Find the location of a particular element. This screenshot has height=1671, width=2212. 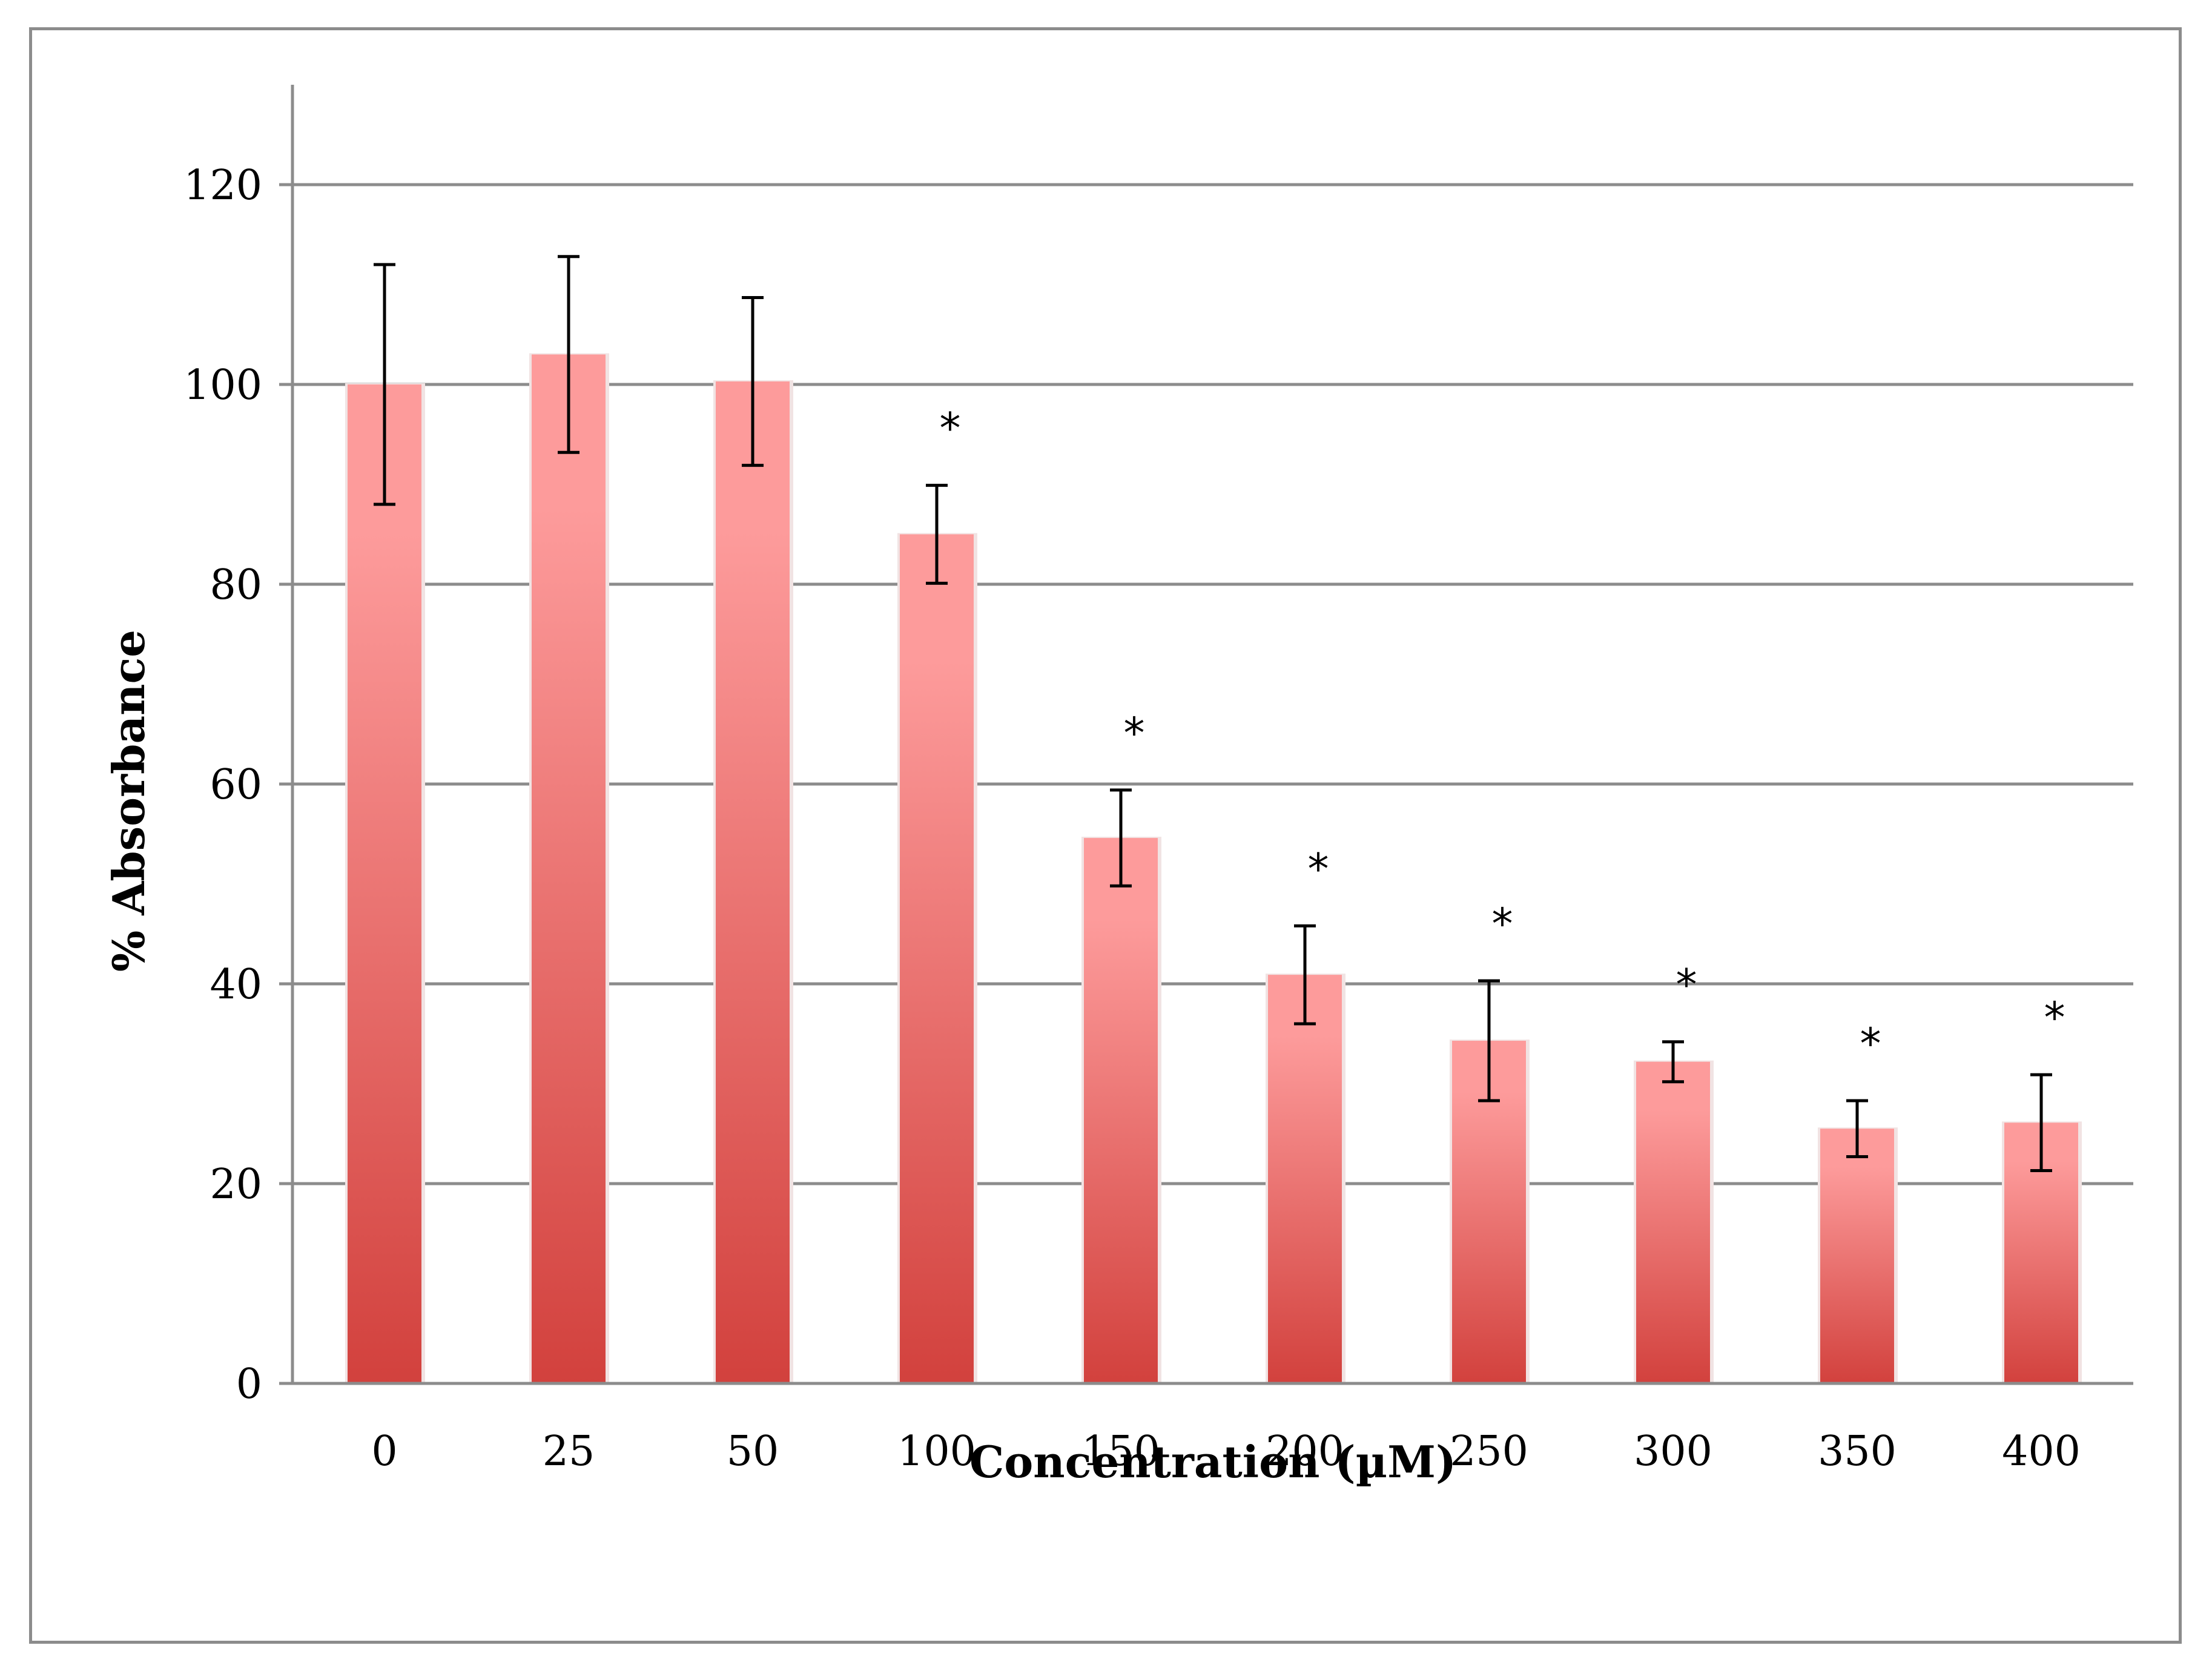

x-tick-label-150: 150 is located at coordinates (1120, 1451).